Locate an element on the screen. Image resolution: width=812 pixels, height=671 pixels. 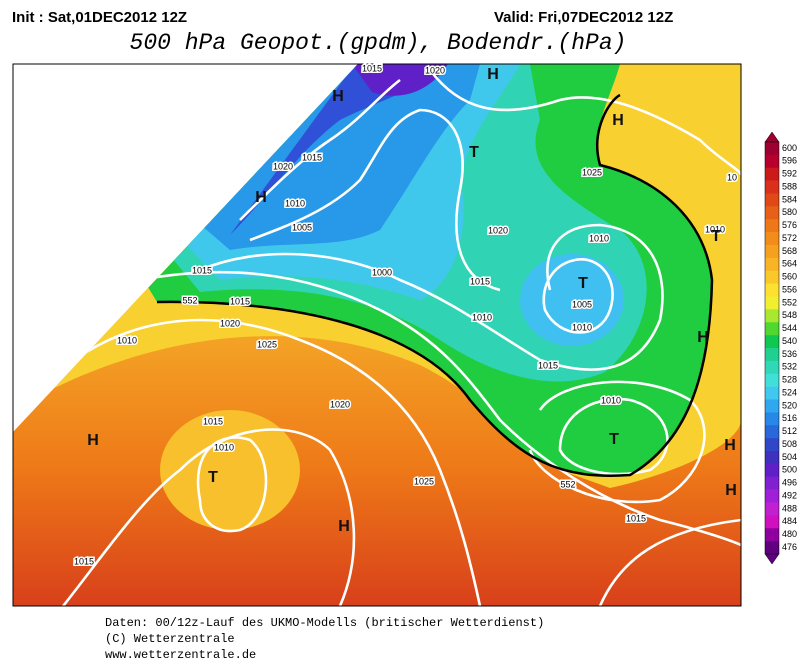
legend-label: 500 is located at coordinates (789, 470).